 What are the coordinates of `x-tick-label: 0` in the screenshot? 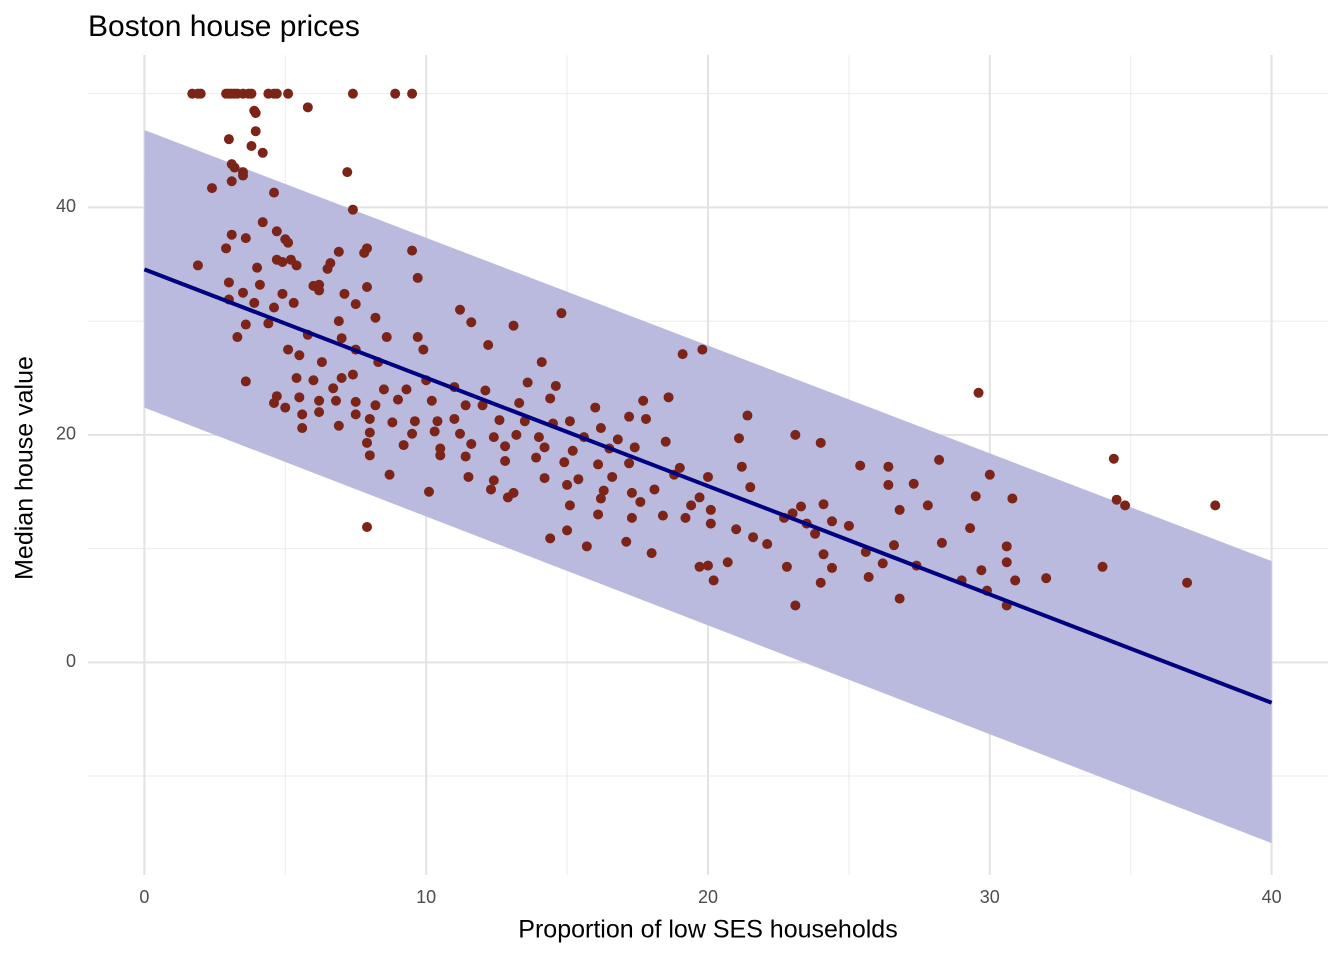 It's located at (144, 897).